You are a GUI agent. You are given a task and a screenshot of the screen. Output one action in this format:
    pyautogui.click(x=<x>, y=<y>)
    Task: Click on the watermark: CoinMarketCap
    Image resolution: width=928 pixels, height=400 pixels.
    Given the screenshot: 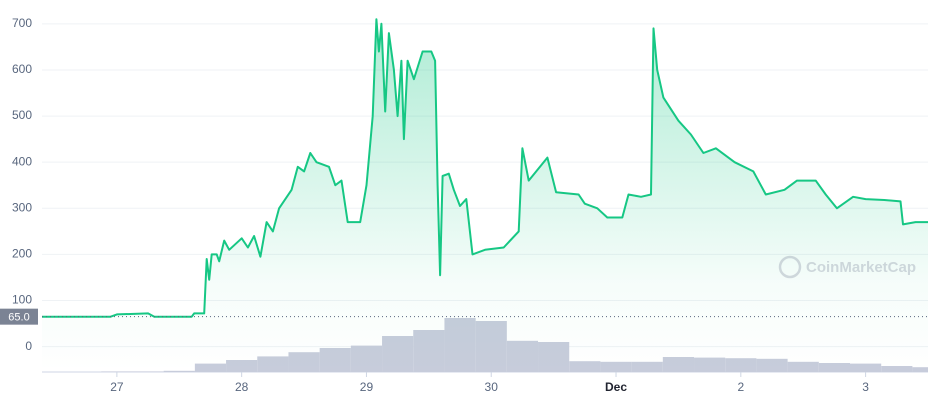 What is the action you would take?
    pyautogui.click(x=847, y=267)
    